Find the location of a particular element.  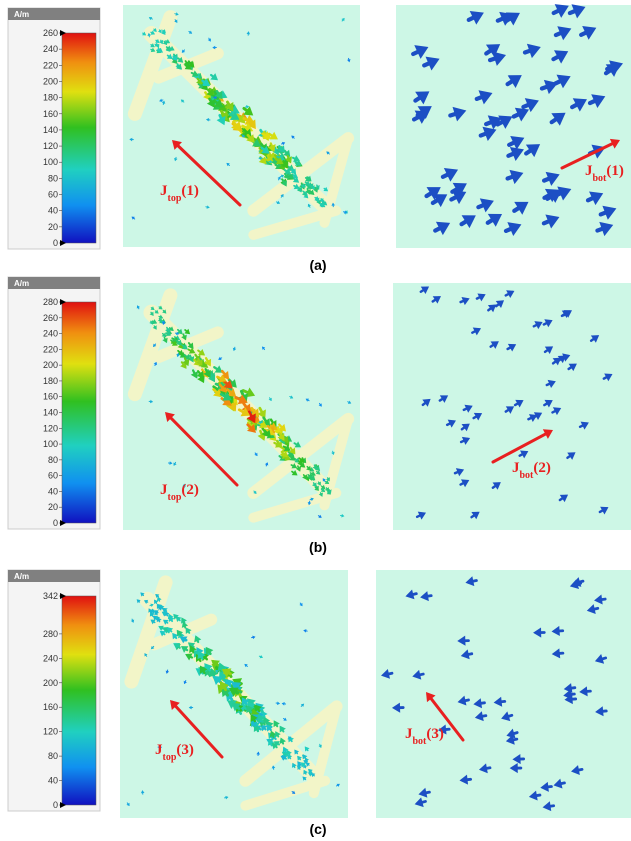

panel-caption: (b) is located at coordinates (318, 547).